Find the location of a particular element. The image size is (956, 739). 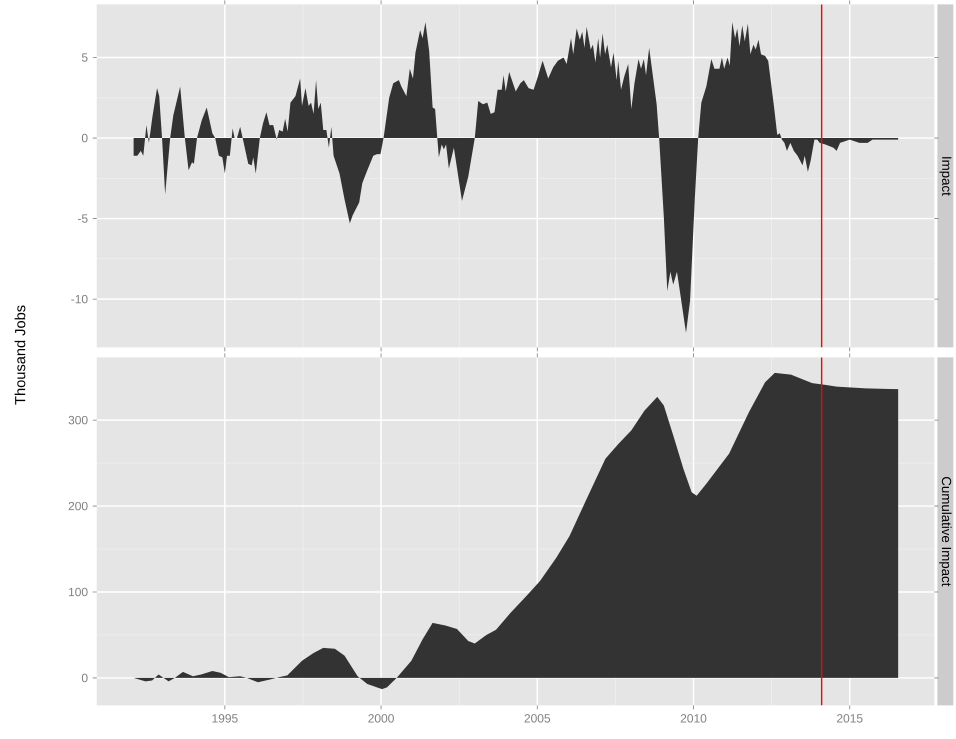

y-tick-label: 200 is located at coordinates (78, 506).